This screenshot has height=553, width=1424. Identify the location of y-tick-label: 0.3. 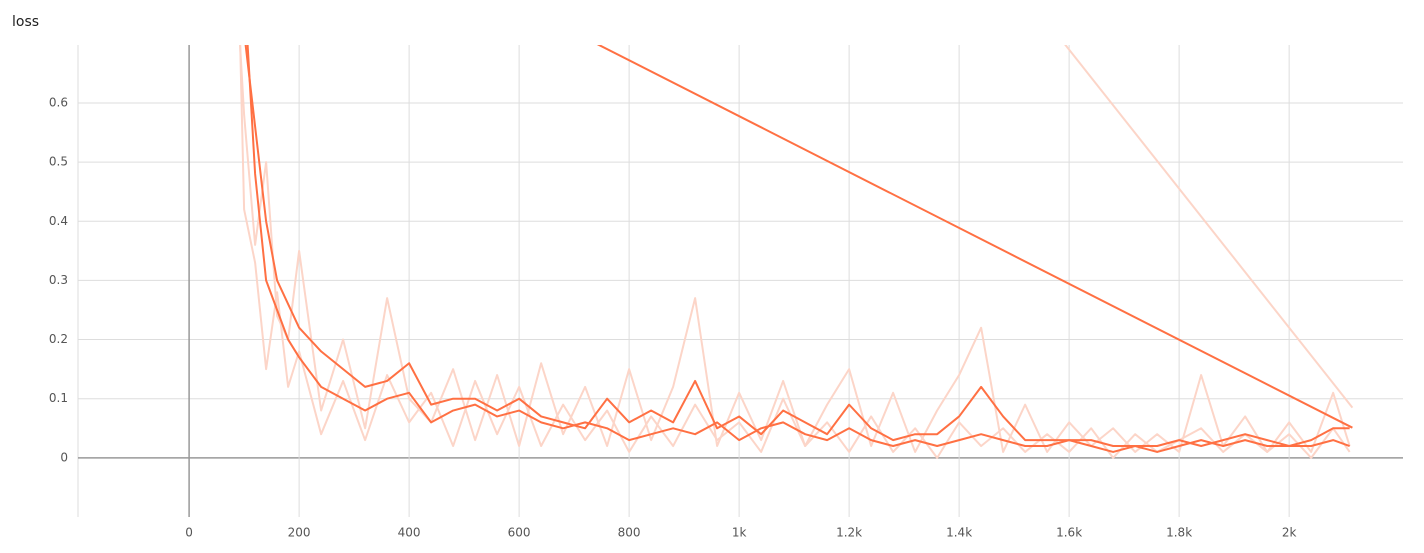
(58, 280).